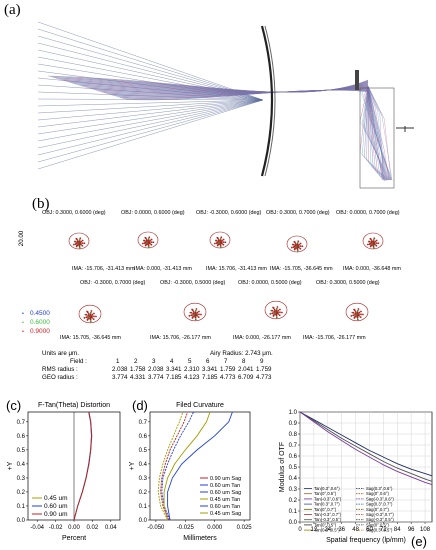 This screenshot has height=550, width=436. What do you see at coordinates (314, 530) in the screenshot?
I see `x-tick-label: 12` at bounding box center [314, 530].